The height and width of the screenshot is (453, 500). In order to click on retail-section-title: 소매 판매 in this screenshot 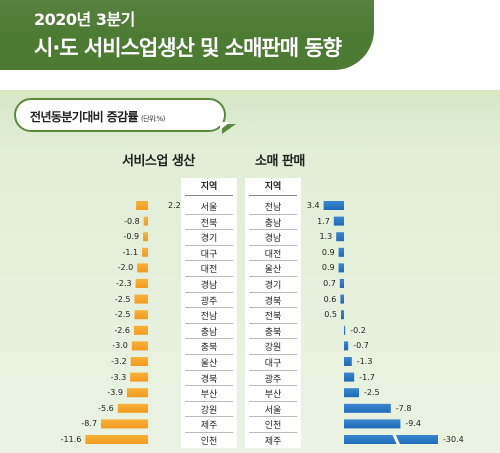, I will do `click(280, 161)`.